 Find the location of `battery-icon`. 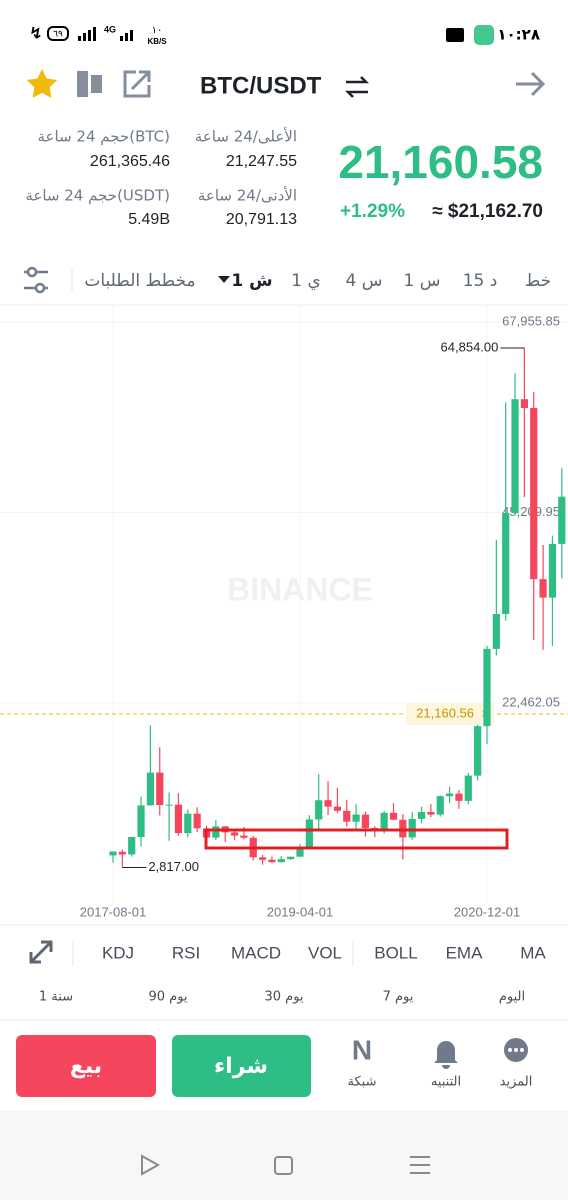

battery-icon is located at coordinates (58, 33).